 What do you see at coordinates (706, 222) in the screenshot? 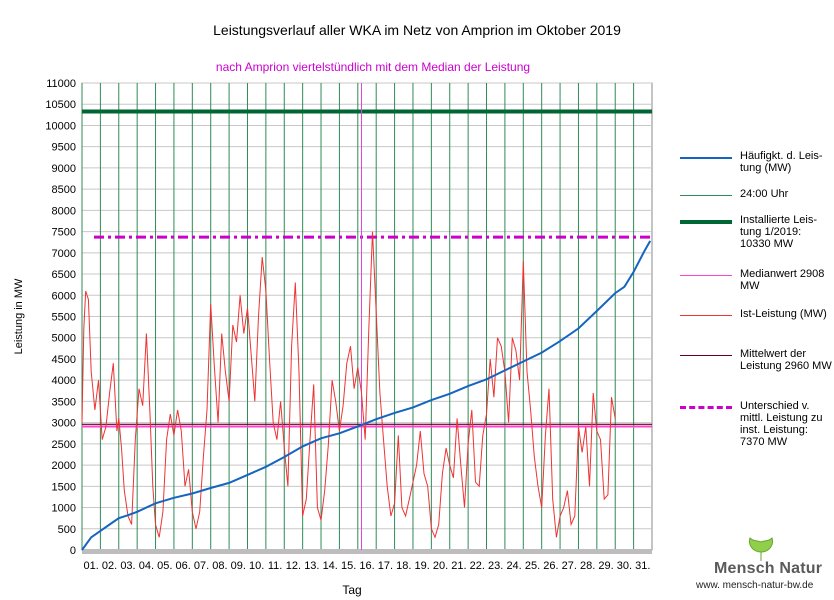
I see `legend-swatch-installed` at bounding box center [706, 222].